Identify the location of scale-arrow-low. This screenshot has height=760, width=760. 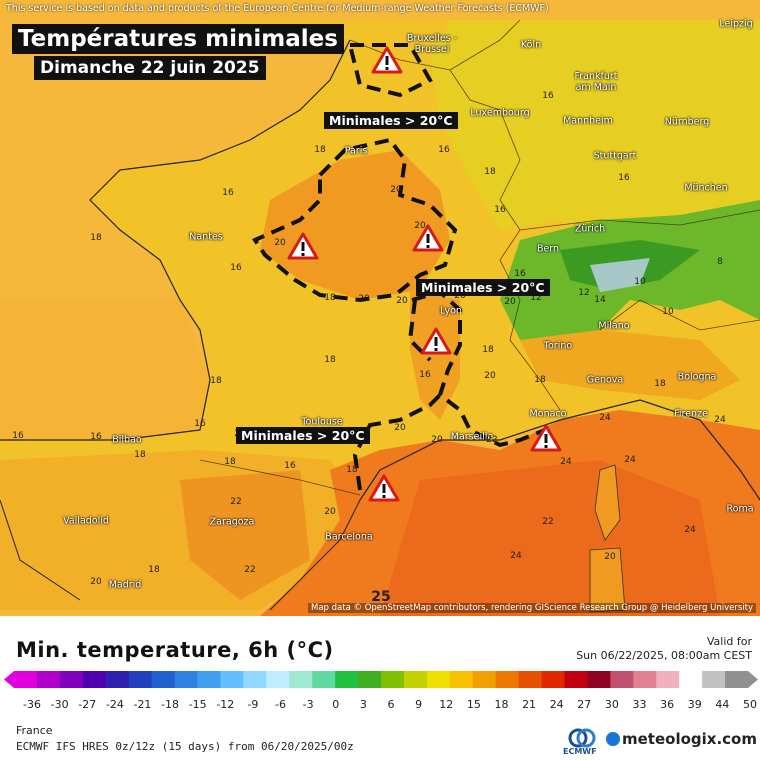
(9, 679).